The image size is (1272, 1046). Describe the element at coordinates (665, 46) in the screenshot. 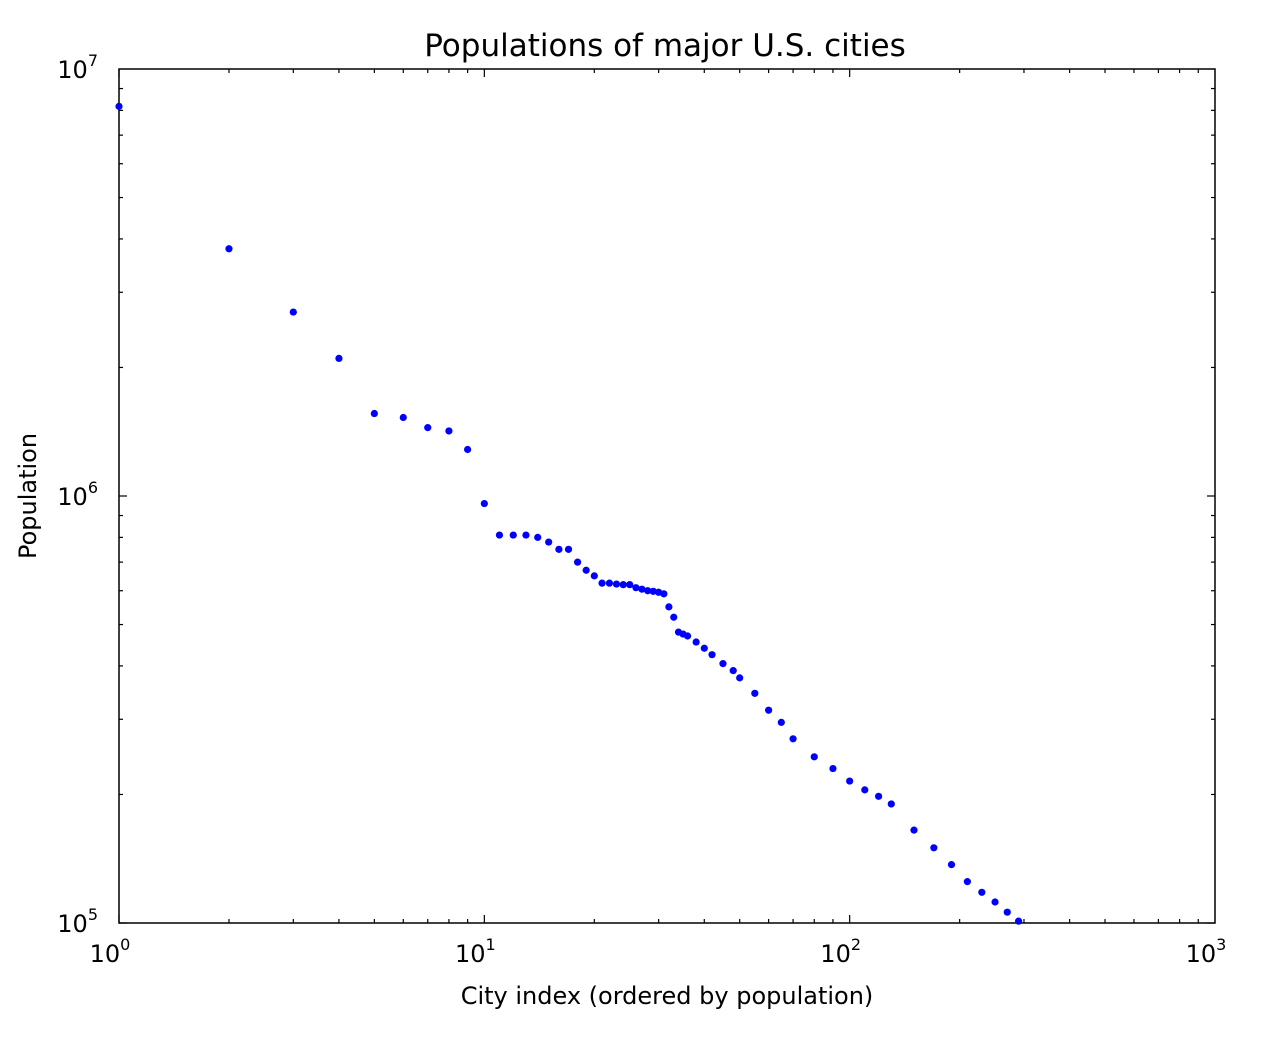

I see `chart-title: Populations of major U.S. cities` at that location.